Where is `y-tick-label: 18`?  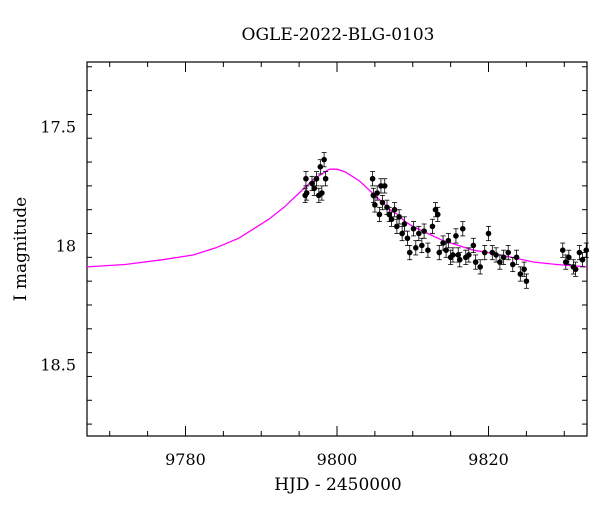
y-tick-label: 18 is located at coordinates (66, 245).